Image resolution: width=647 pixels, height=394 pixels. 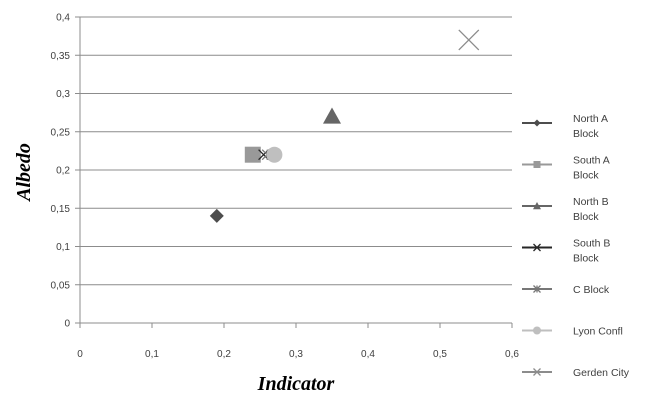 What do you see at coordinates (274, 154) in the screenshot?
I see `data-point-lyon-confl` at bounding box center [274, 154].